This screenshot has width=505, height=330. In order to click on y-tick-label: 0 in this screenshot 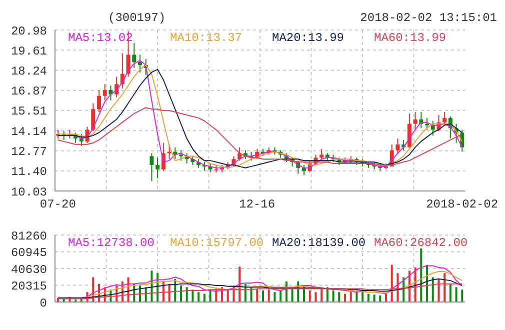, I will do `click(43, 303)`.